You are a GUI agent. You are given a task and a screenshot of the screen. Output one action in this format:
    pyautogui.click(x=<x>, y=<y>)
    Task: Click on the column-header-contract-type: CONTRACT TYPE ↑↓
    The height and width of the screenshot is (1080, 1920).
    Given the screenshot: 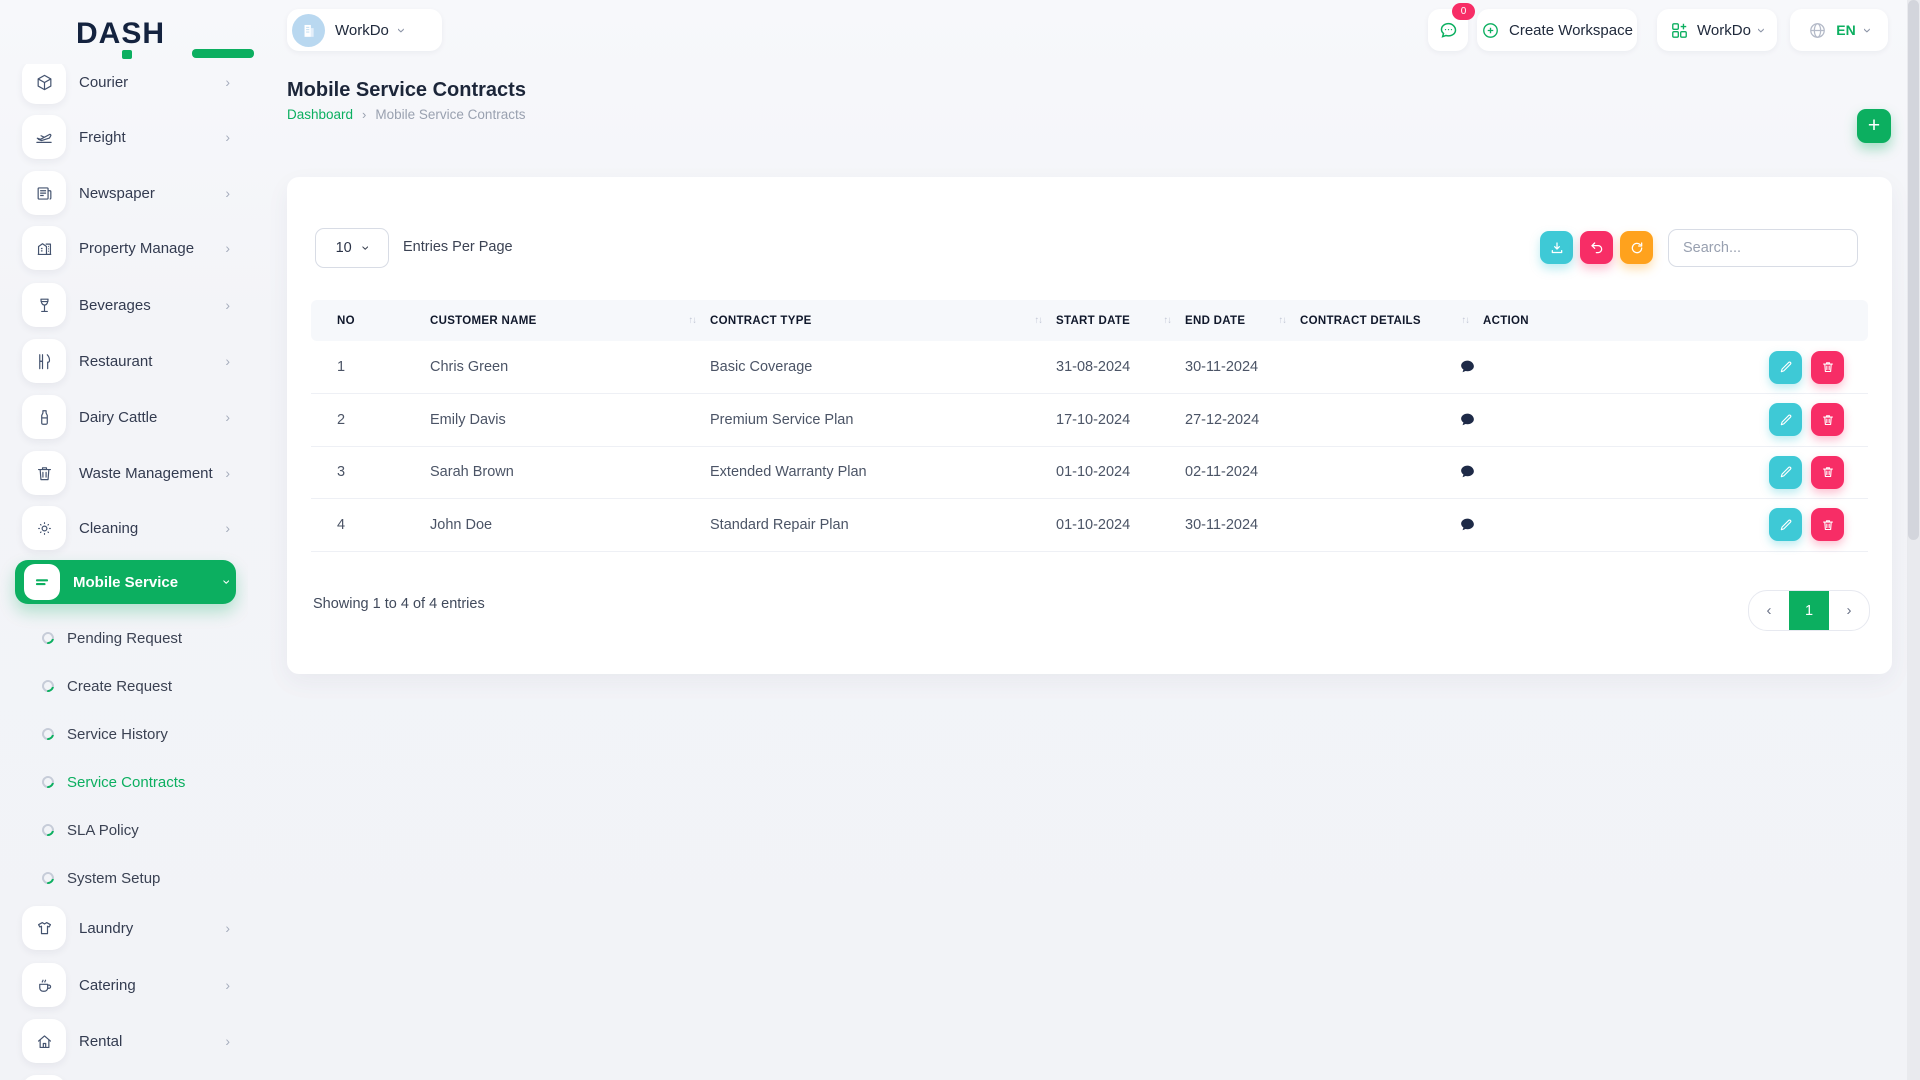 What is the action you would take?
    pyautogui.click(x=876, y=320)
    